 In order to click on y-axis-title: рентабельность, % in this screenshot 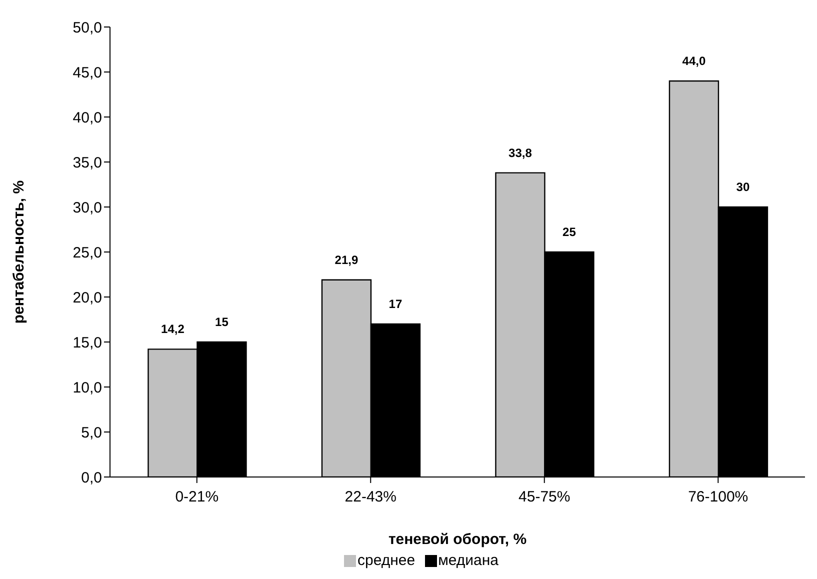, I will do `click(19, 252)`.